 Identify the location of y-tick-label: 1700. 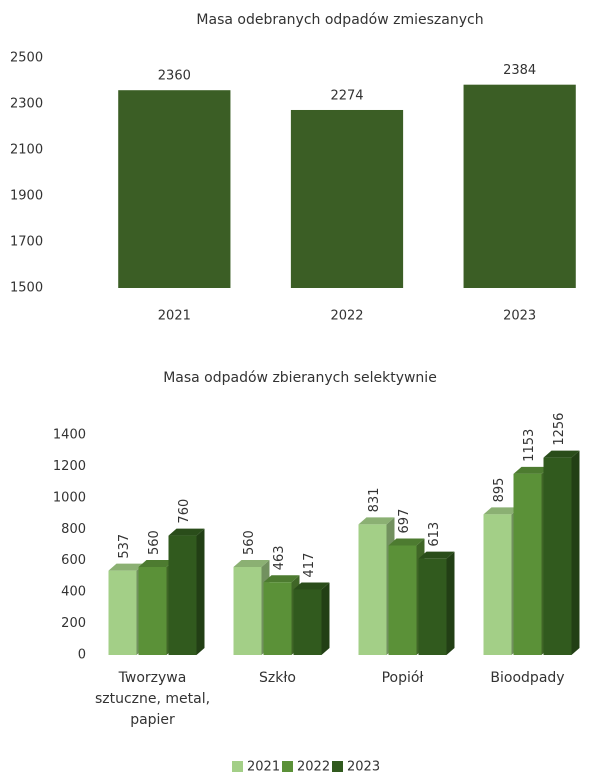
(26, 242).